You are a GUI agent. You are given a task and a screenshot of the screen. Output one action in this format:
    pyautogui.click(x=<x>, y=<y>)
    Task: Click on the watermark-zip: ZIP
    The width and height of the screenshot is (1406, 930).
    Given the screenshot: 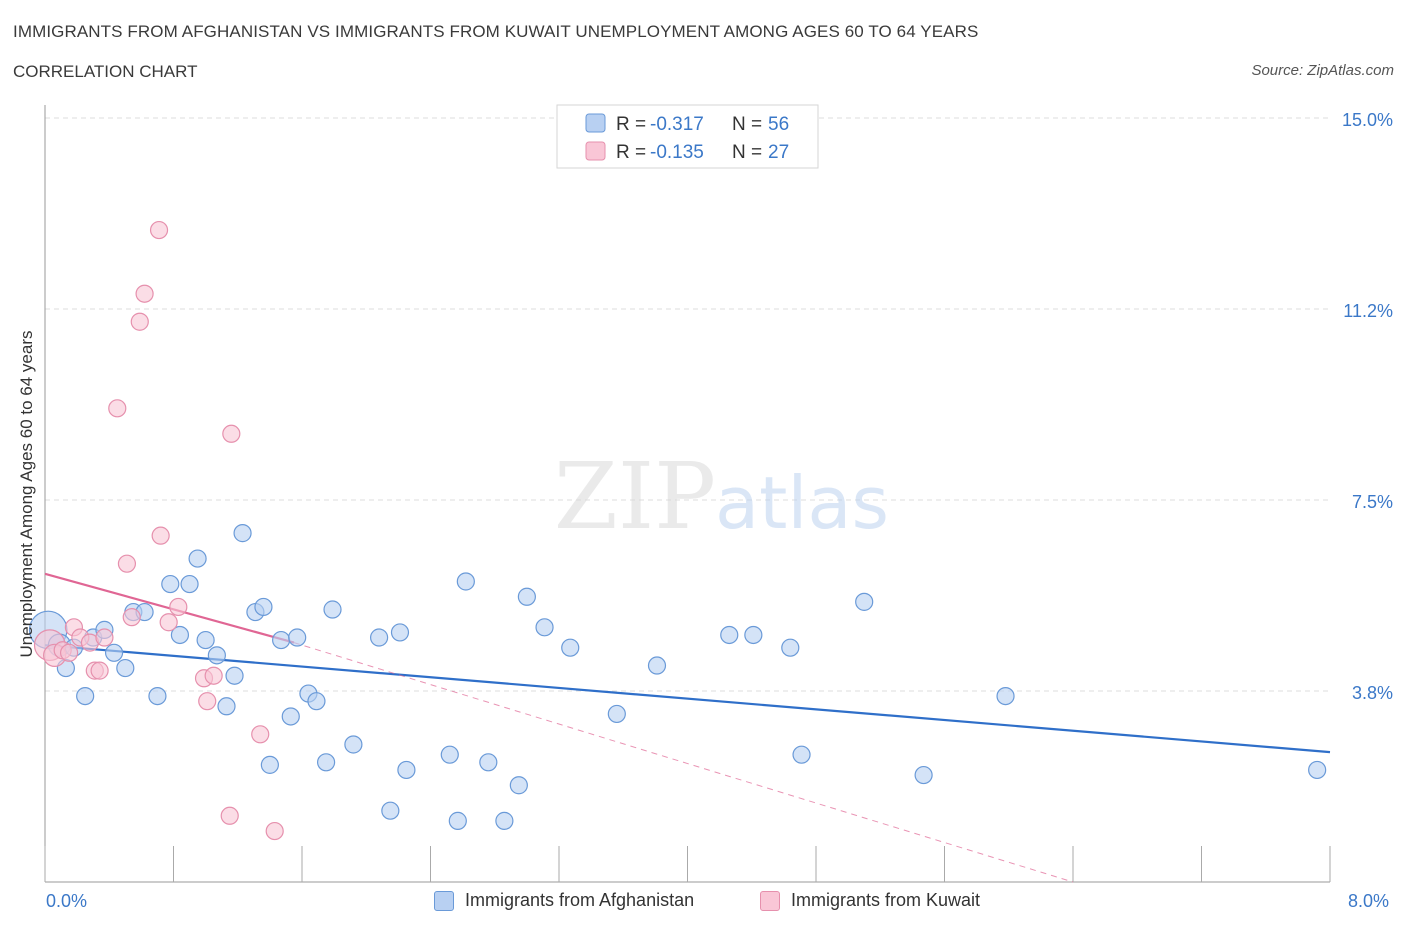 What is the action you would take?
    pyautogui.click(x=635, y=496)
    